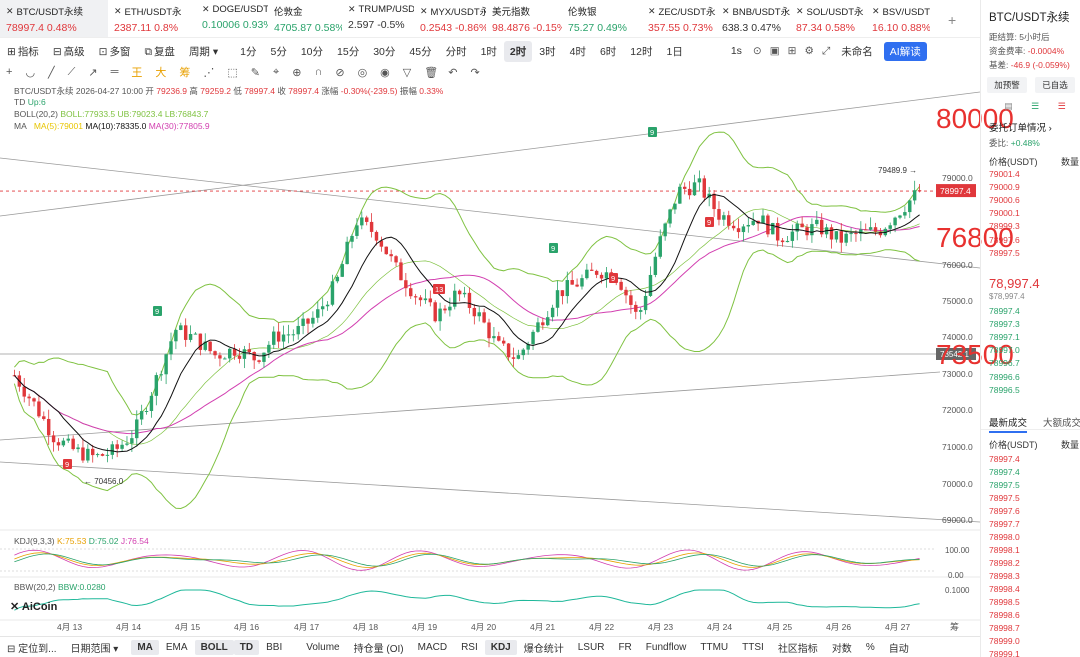 The width and height of the screenshot is (1080, 657). What do you see at coordinates (809, 51) in the screenshot?
I see `settings-icon: ⚙` at bounding box center [809, 51].